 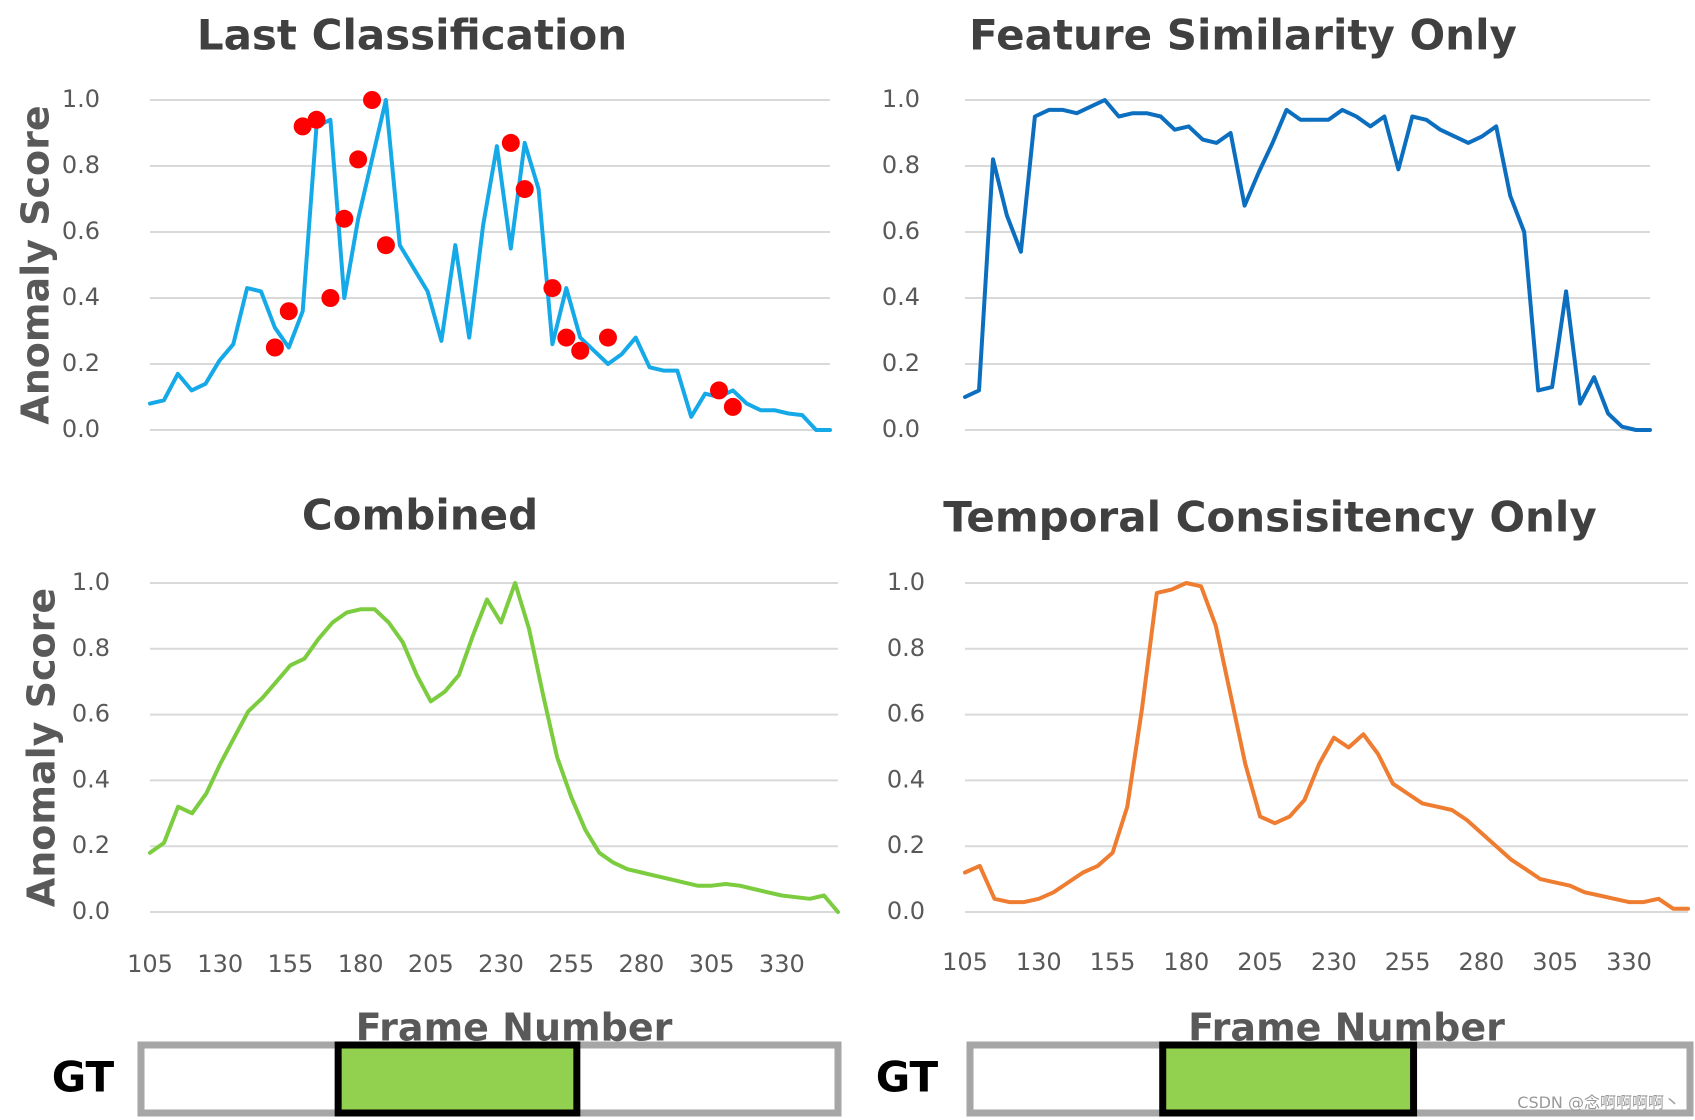 What do you see at coordinates (1598, 1102) in the screenshot?
I see `watermark: CSDN @念啊啊啊啊丶` at bounding box center [1598, 1102].